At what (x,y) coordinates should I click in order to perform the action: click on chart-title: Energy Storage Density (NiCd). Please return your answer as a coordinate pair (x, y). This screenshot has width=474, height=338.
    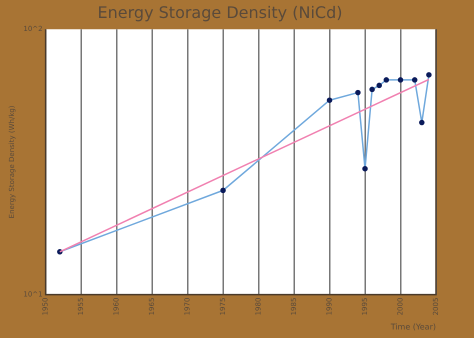
    Looking at the image, I should click on (220, 12).